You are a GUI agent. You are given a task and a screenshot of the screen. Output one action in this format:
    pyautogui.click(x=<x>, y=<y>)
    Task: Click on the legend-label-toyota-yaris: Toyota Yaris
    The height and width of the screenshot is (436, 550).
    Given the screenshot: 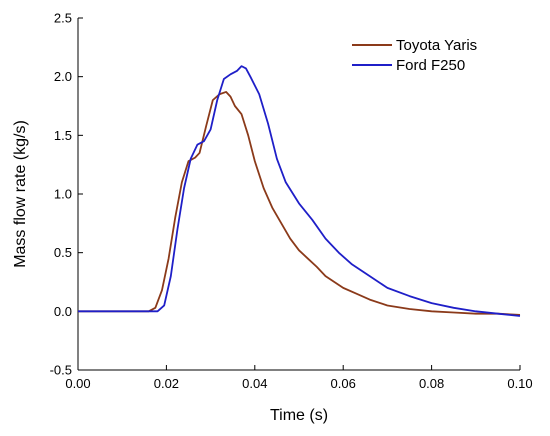 What is the action you would take?
    pyautogui.click(x=436, y=45)
    